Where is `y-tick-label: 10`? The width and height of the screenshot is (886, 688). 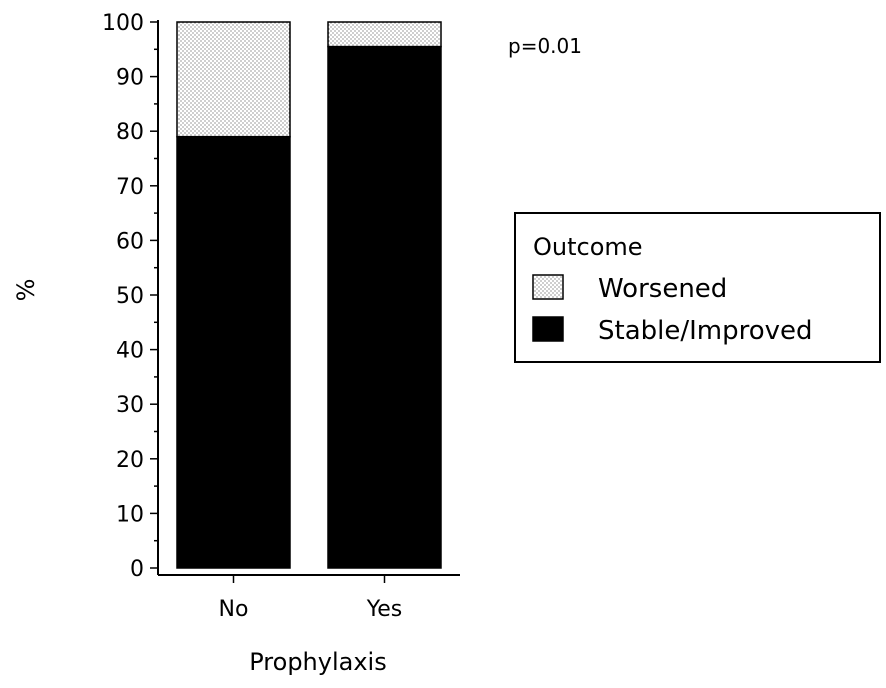 y-tick-label: 10 is located at coordinates (130, 514).